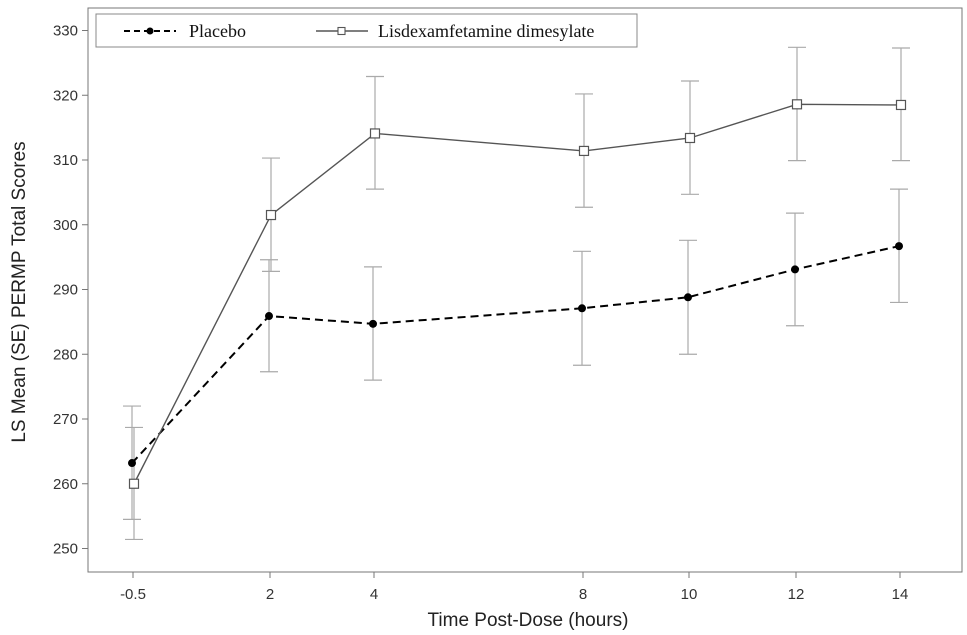 Image resolution: width=967 pixels, height=635 pixels. Describe the element at coordinates (341, 31) in the screenshot. I see `legend-marker-lisdexamfetamine` at that location.